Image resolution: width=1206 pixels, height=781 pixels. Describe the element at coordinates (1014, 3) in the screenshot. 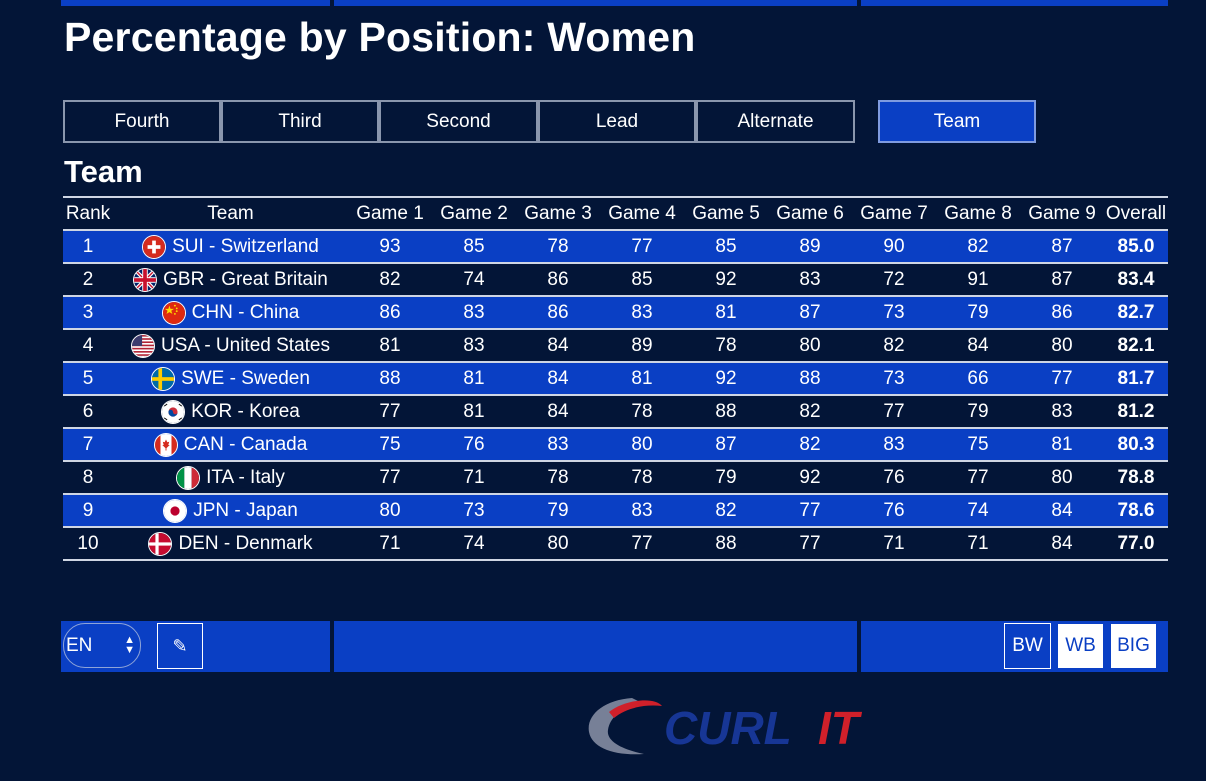

I see `top-accent-bar-right` at that location.